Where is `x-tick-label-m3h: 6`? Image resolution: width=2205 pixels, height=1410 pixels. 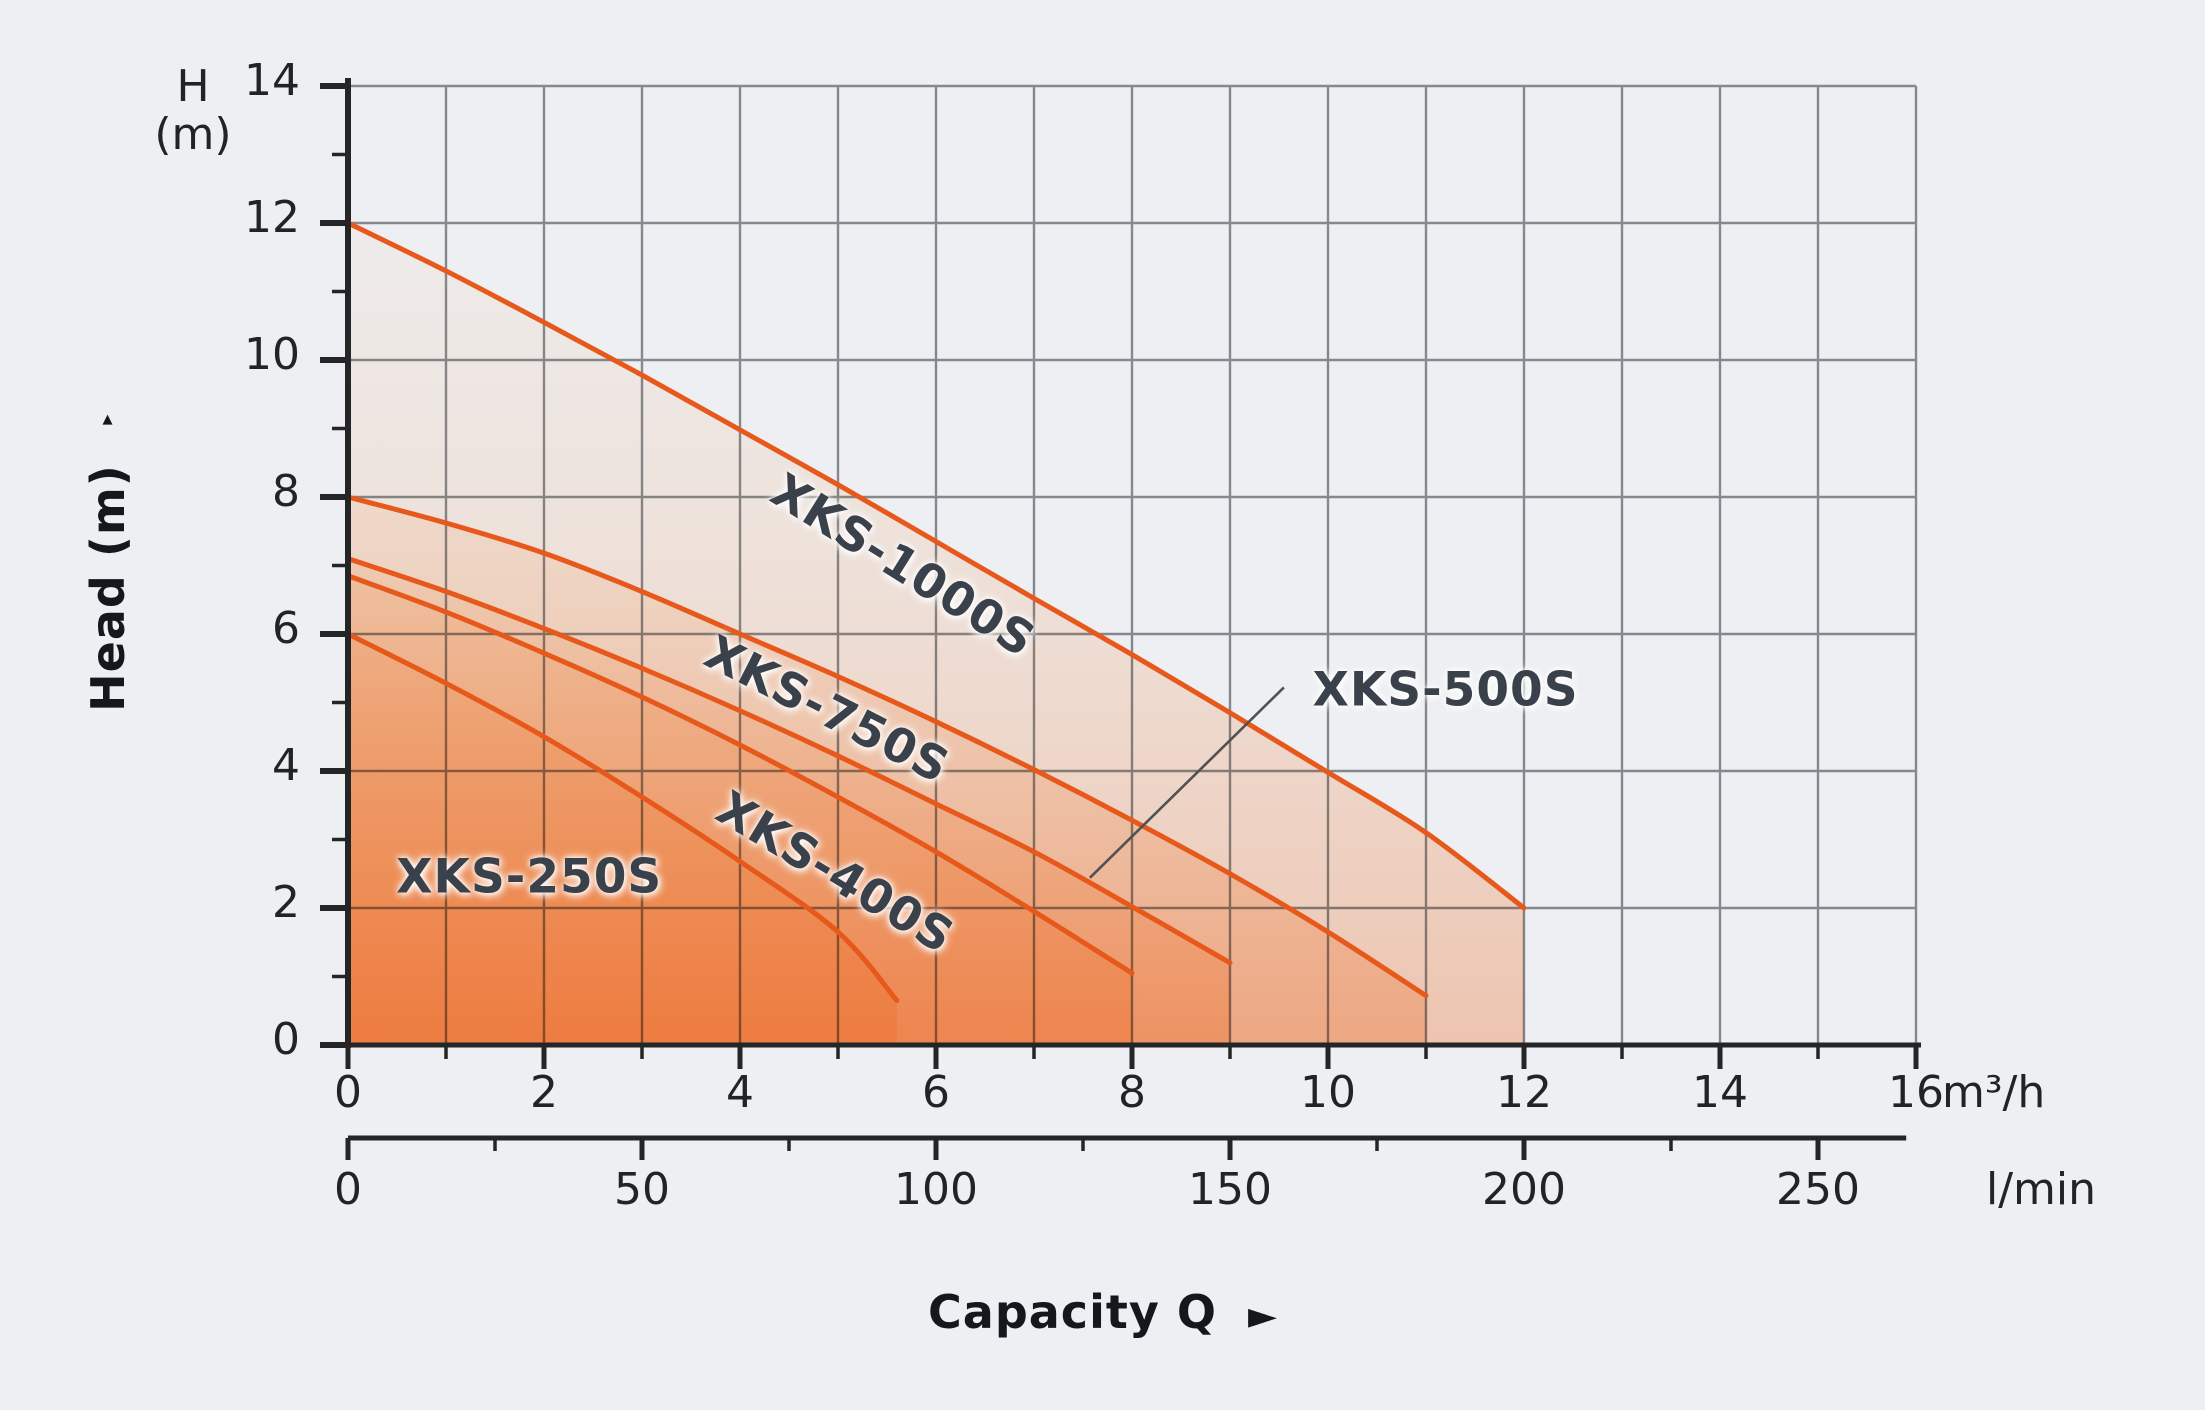
x-tick-label-m3h: 6 is located at coordinates (936, 1092).